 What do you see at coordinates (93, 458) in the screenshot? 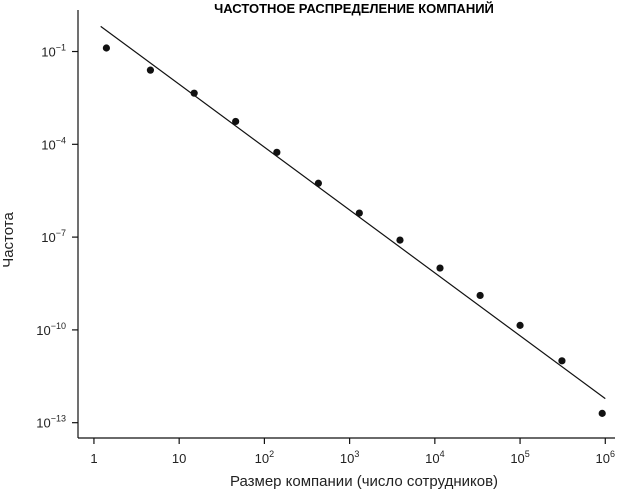
I see `x-tick-label: 1` at bounding box center [93, 458].